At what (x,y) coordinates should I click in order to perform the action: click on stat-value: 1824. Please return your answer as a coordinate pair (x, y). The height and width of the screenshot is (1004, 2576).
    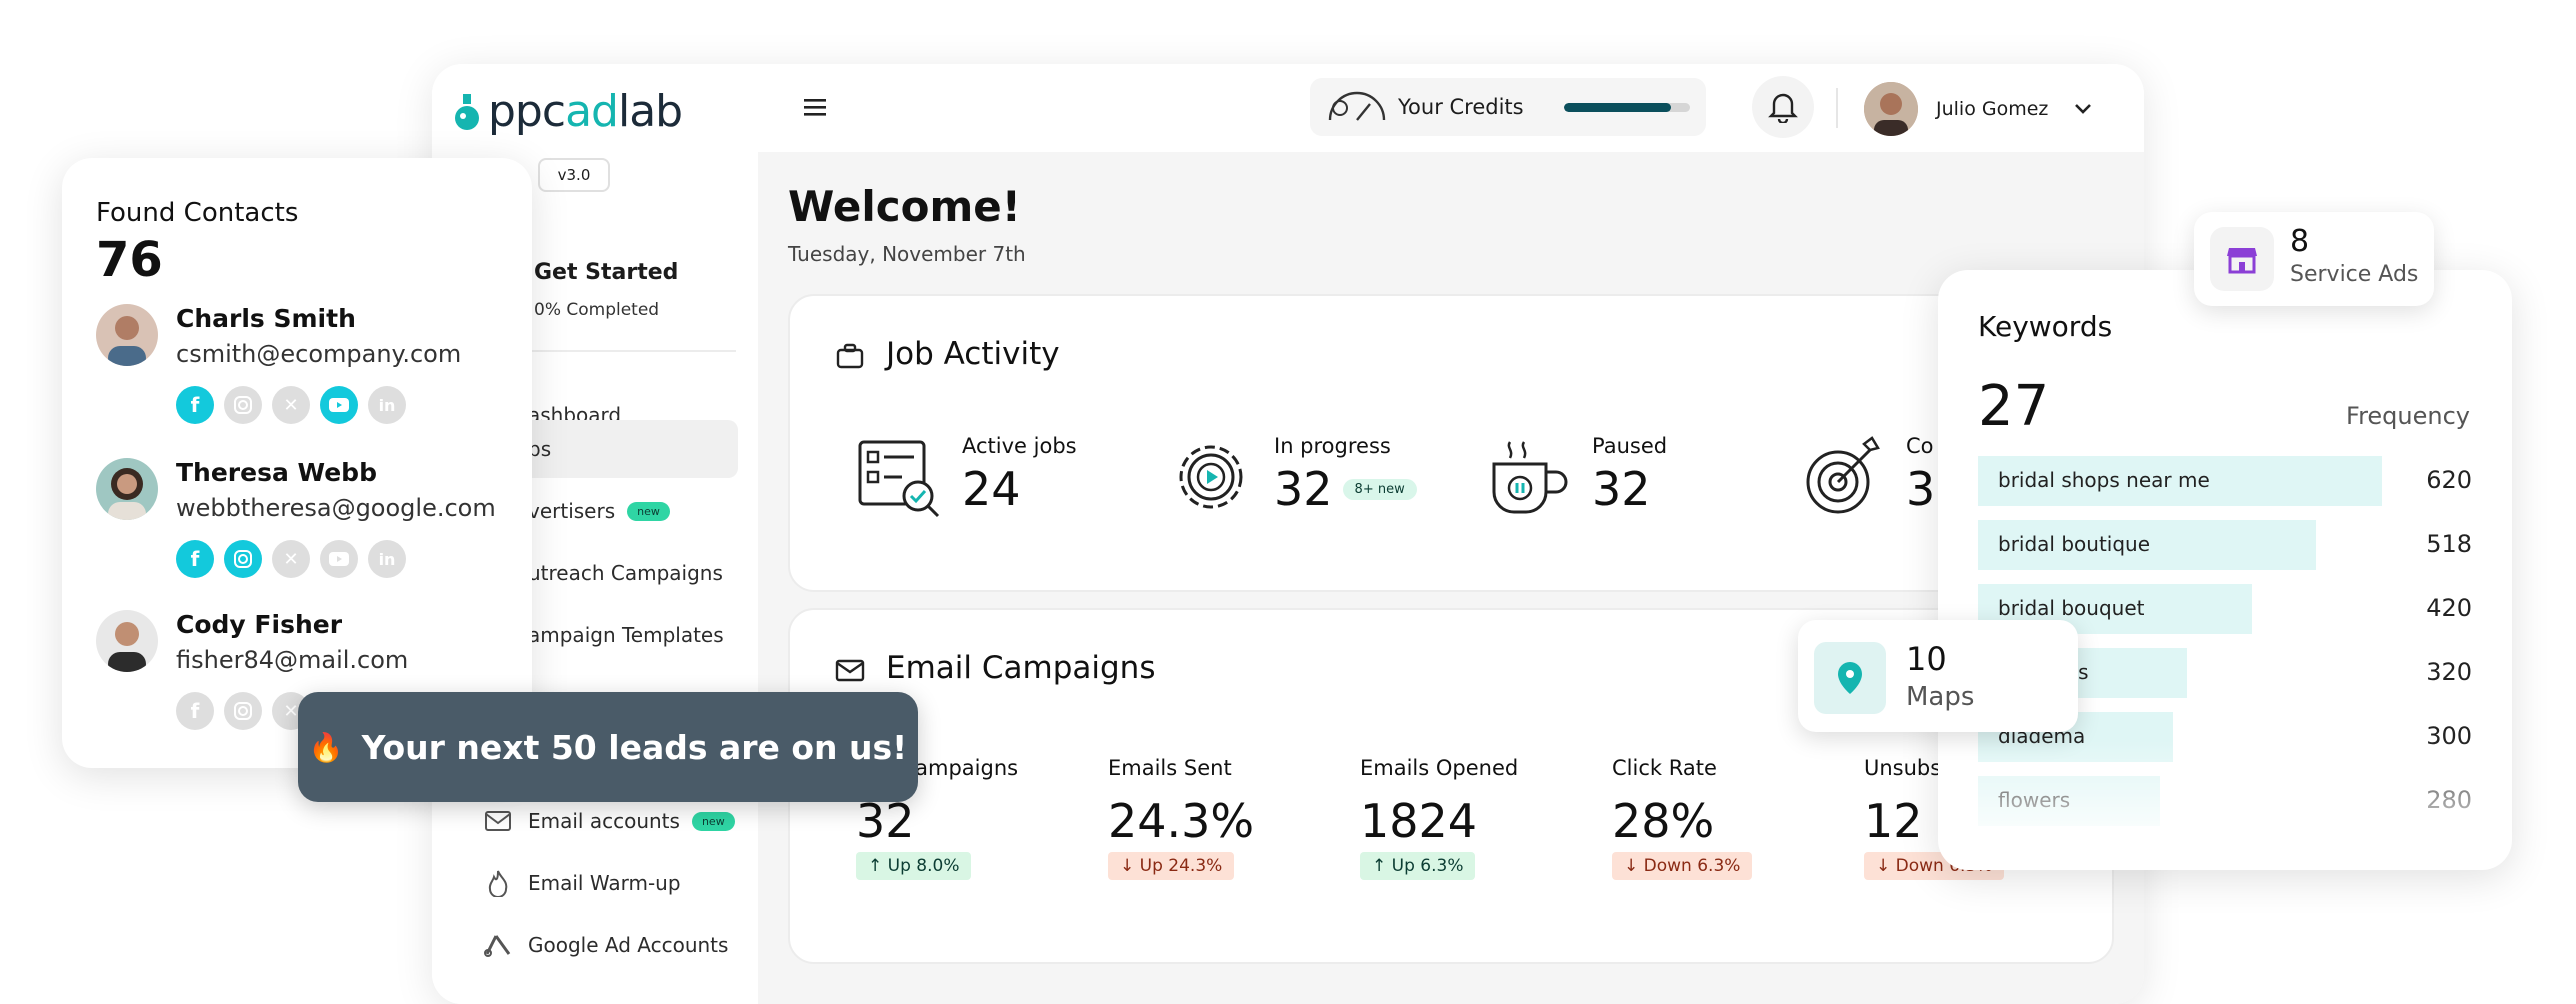
    Looking at the image, I should click on (1419, 821).